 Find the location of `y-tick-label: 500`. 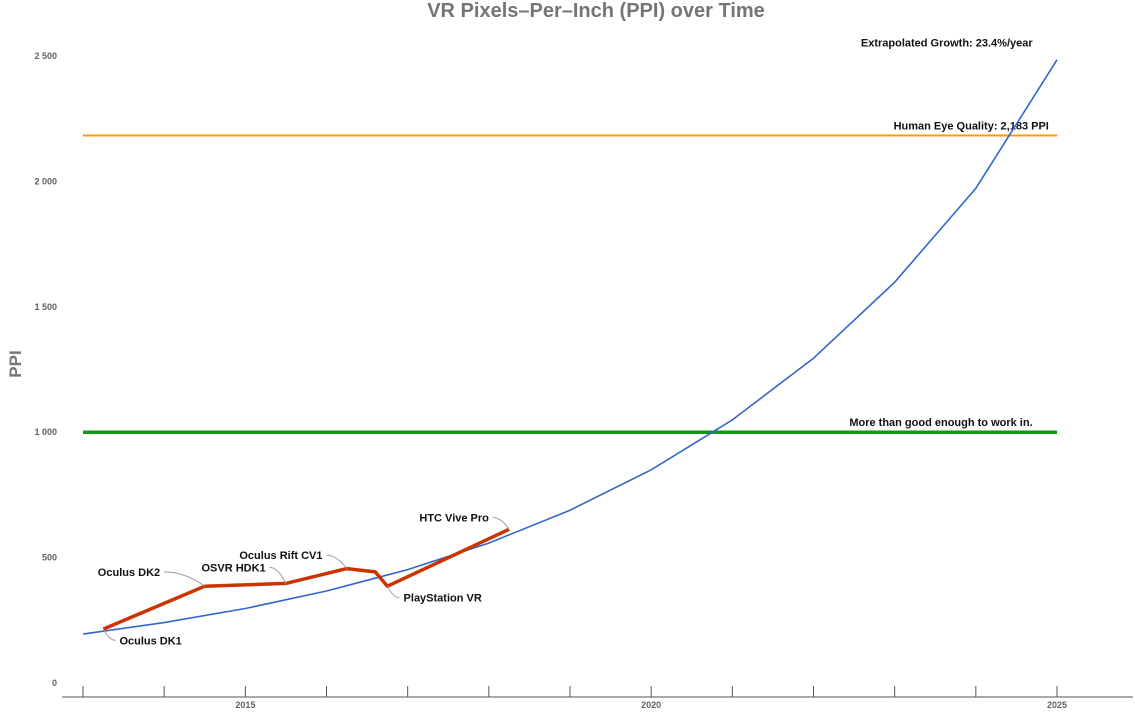

y-tick-label: 500 is located at coordinates (49, 558).